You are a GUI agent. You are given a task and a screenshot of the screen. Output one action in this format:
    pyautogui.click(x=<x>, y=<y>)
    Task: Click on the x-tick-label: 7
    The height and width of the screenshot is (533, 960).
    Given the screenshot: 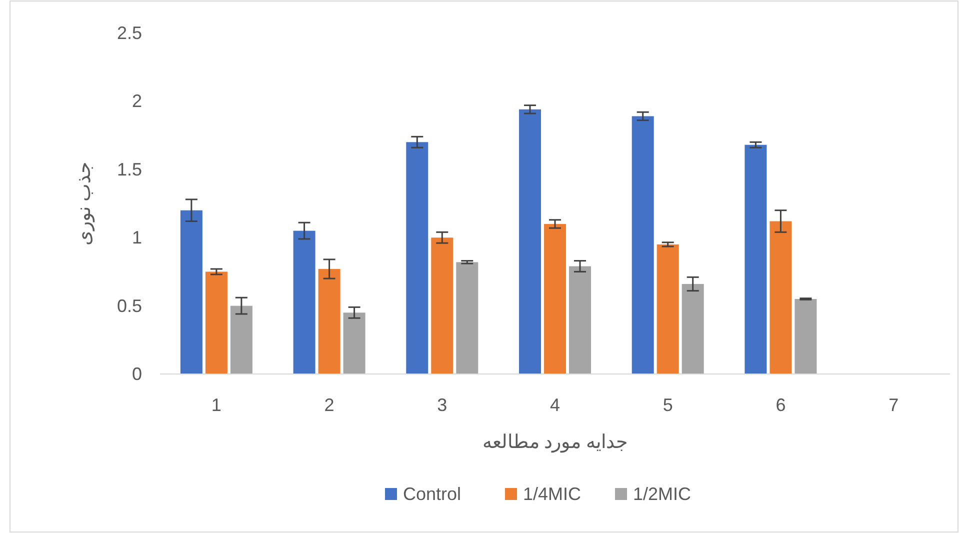 What is the action you would take?
    pyautogui.click(x=893, y=405)
    